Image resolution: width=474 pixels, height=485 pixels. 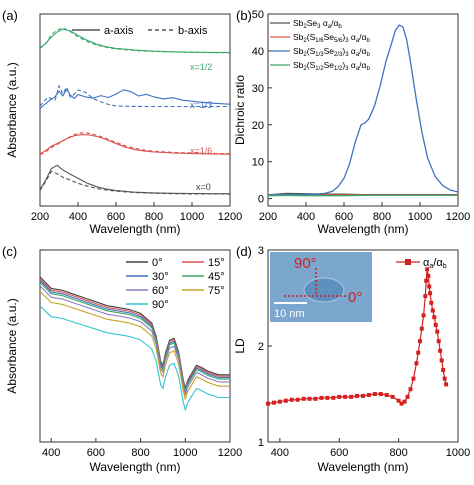 What do you see at coordinates (12, 345) in the screenshot?
I see `ylabel-c: Absorbance (a.u.)` at bounding box center [12, 345].